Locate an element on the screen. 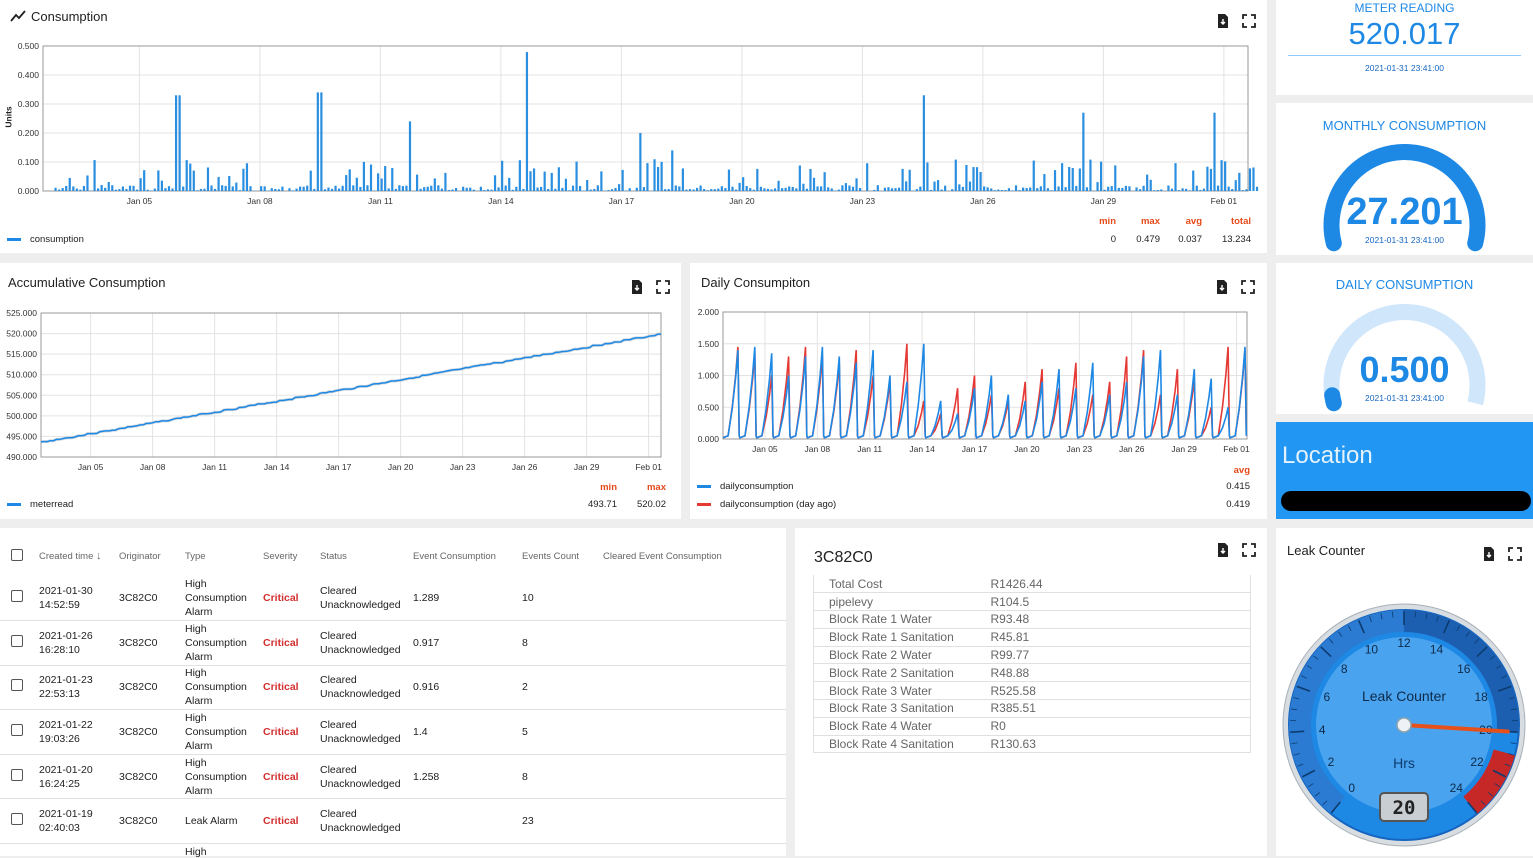 The image size is (1533, 858). column-event-consumption: Event Consumption is located at coordinates (467, 556).